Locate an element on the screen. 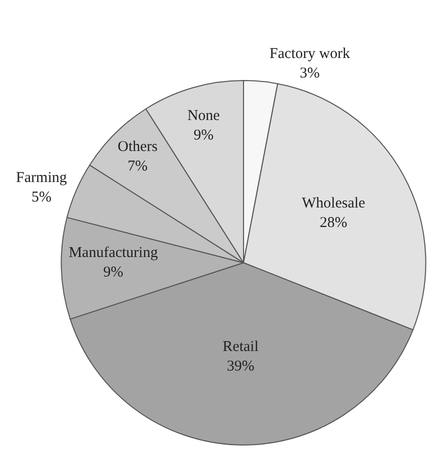 The width and height of the screenshot is (434, 450). slice-label: Factory work is located at coordinates (310, 54).